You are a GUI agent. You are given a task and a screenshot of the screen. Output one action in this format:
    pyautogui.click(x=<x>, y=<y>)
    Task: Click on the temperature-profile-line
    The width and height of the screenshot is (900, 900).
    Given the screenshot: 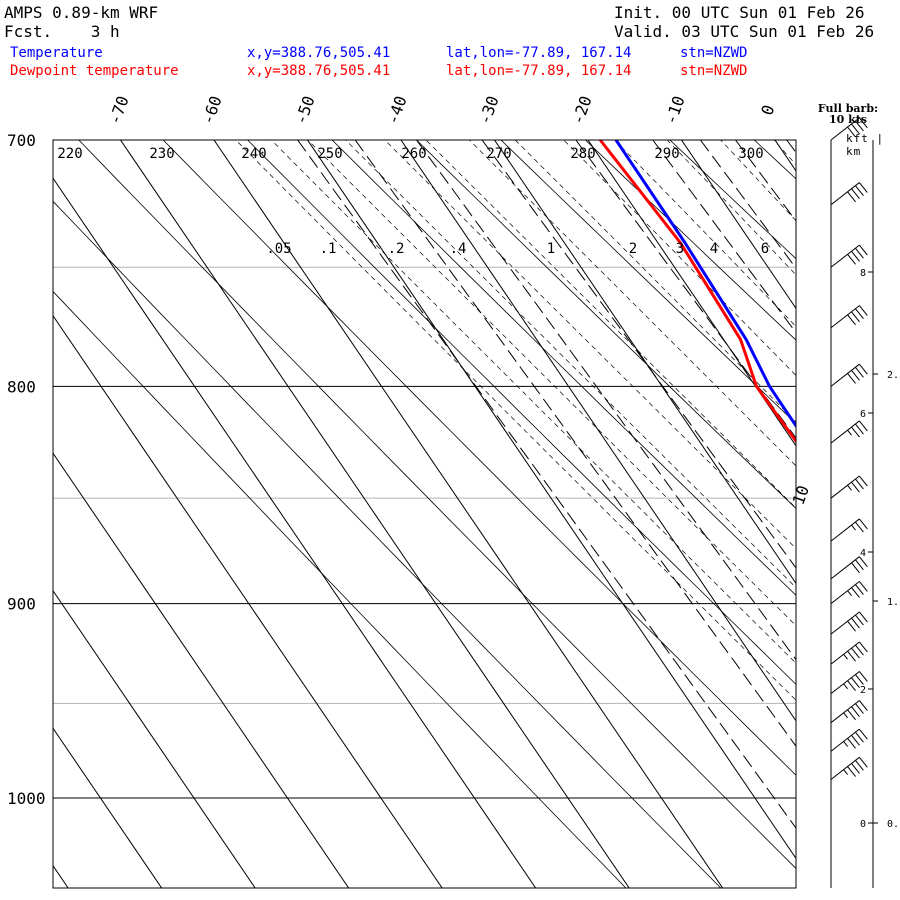 What is the action you would take?
    pyautogui.click(x=705, y=284)
    